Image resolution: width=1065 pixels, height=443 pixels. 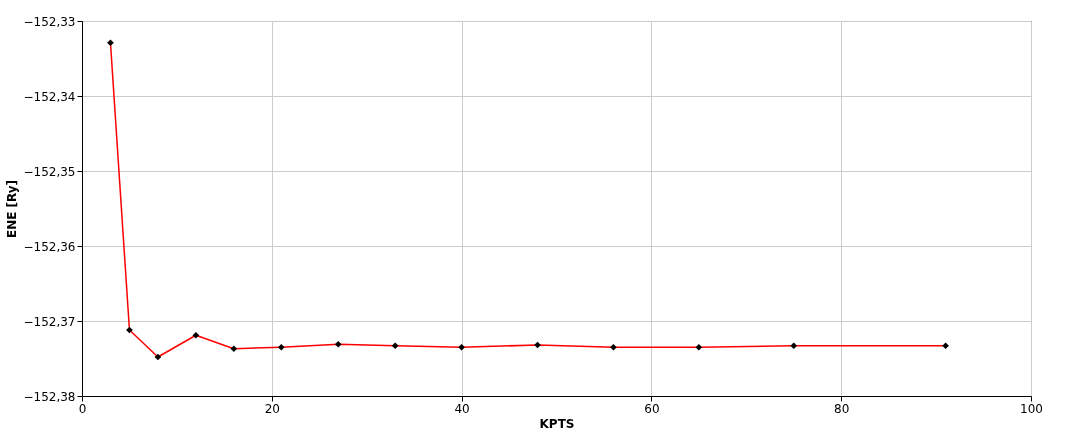 What do you see at coordinates (842, 408) in the screenshot?
I see `x-tick-label: 80` at bounding box center [842, 408].